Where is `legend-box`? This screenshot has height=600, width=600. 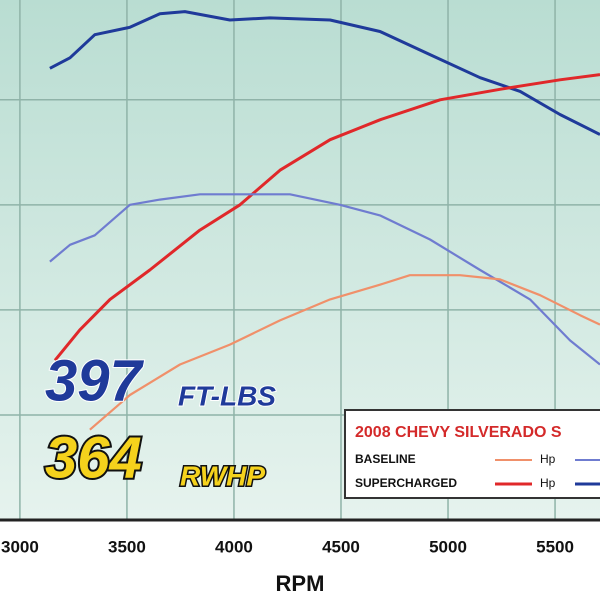 legend-box is located at coordinates (472, 454).